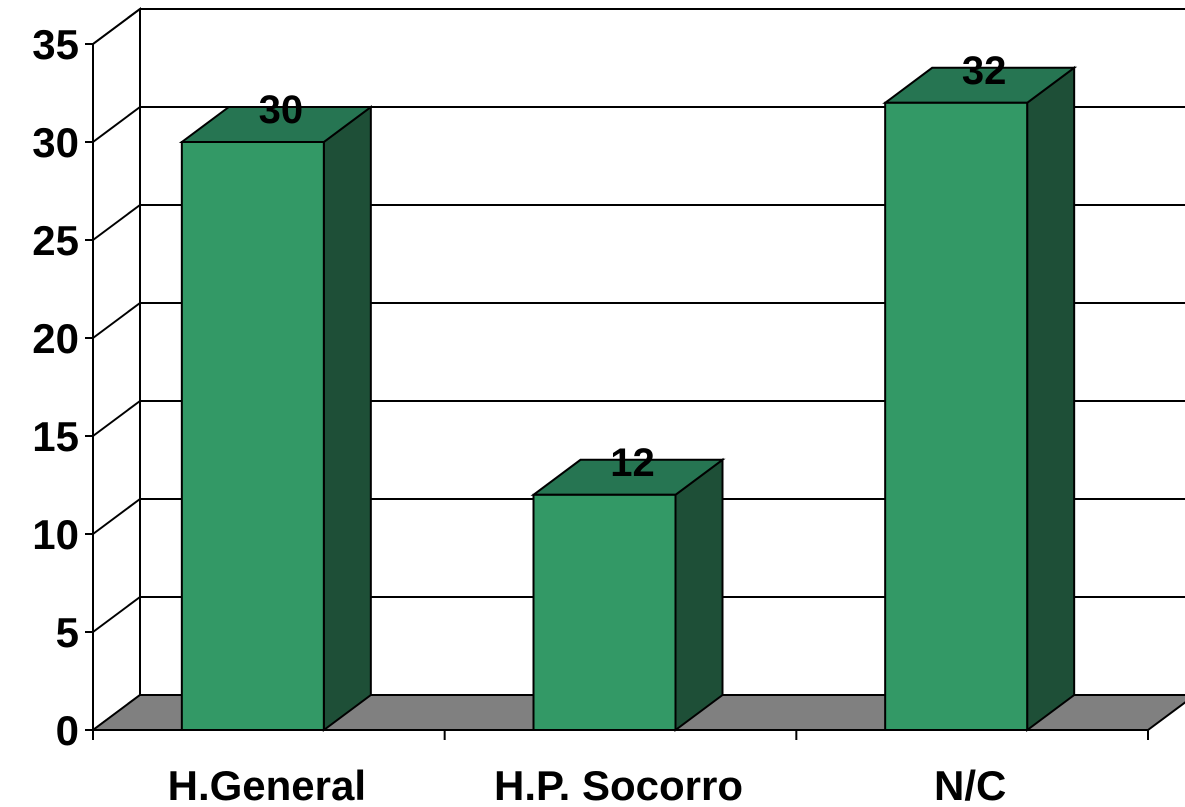  I want to click on y-tick-label: 15, so click(55, 436).